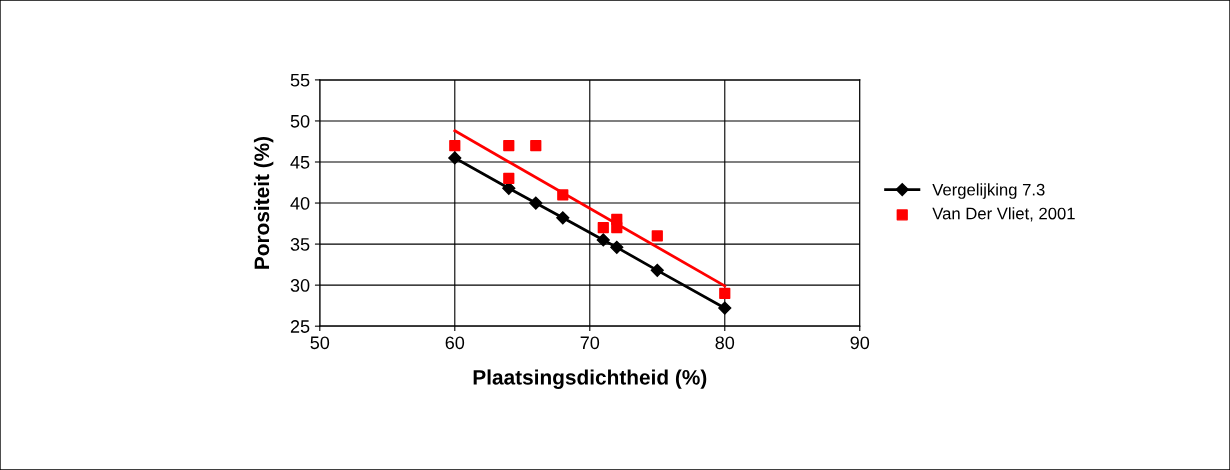 Image resolution: width=1230 pixels, height=470 pixels. I want to click on x-tick-label: 60, so click(455, 343).